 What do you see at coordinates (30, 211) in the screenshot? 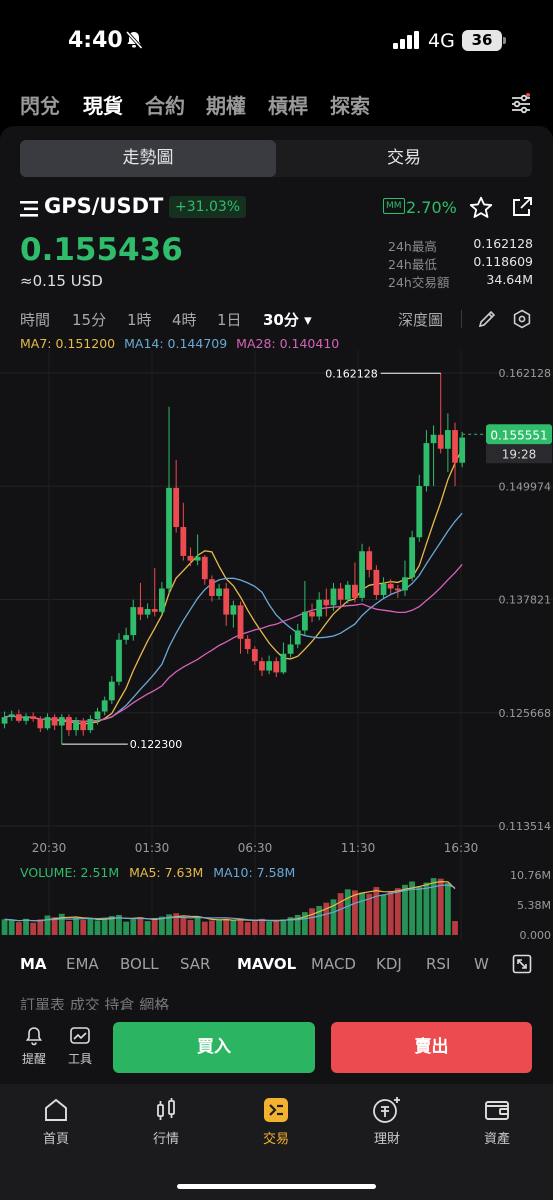
I see `pair-menu-icon` at bounding box center [30, 211].